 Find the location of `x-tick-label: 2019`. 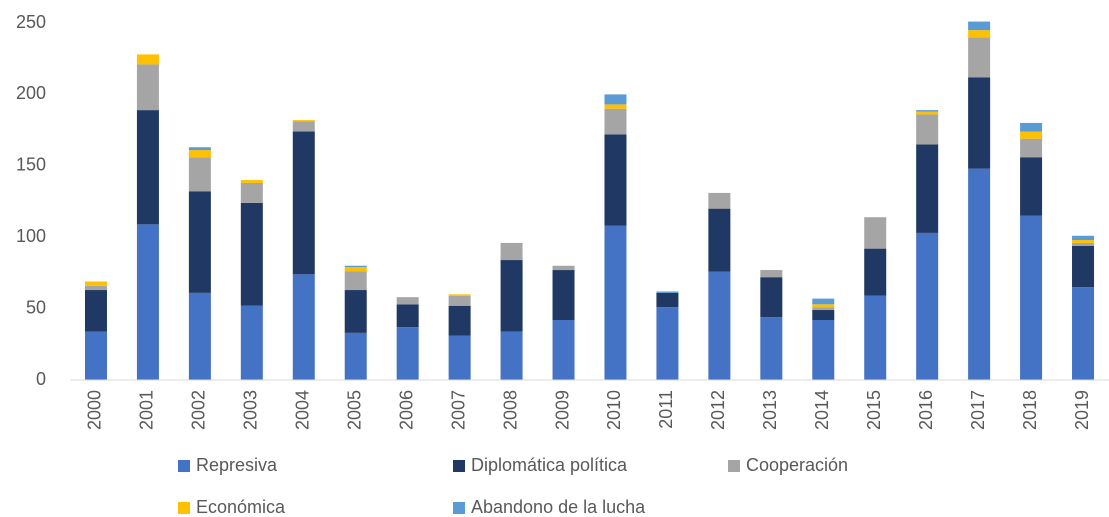

x-tick-label: 2019 is located at coordinates (1082, 410).